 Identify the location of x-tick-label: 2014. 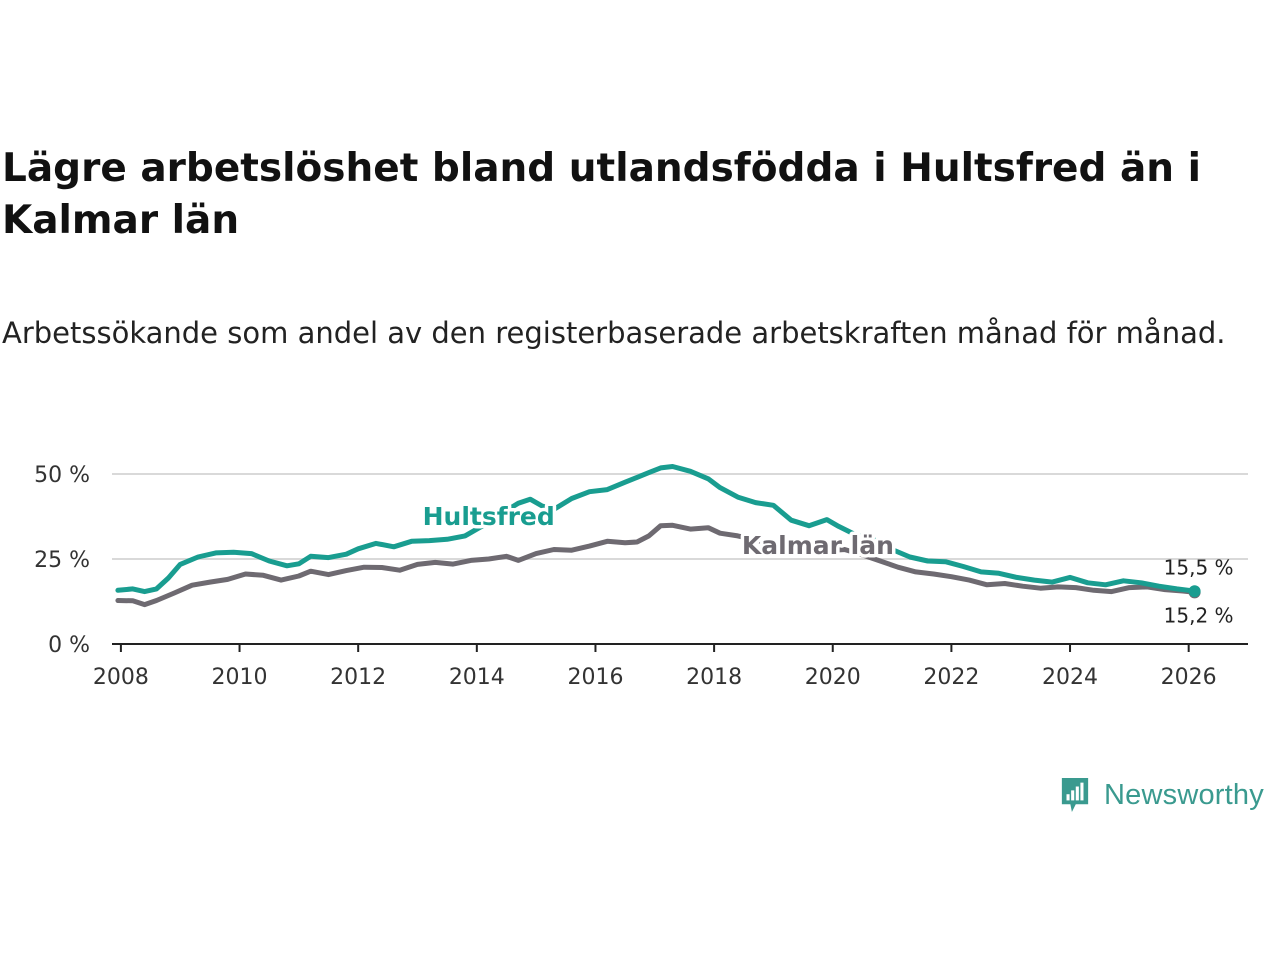
(477, 677).